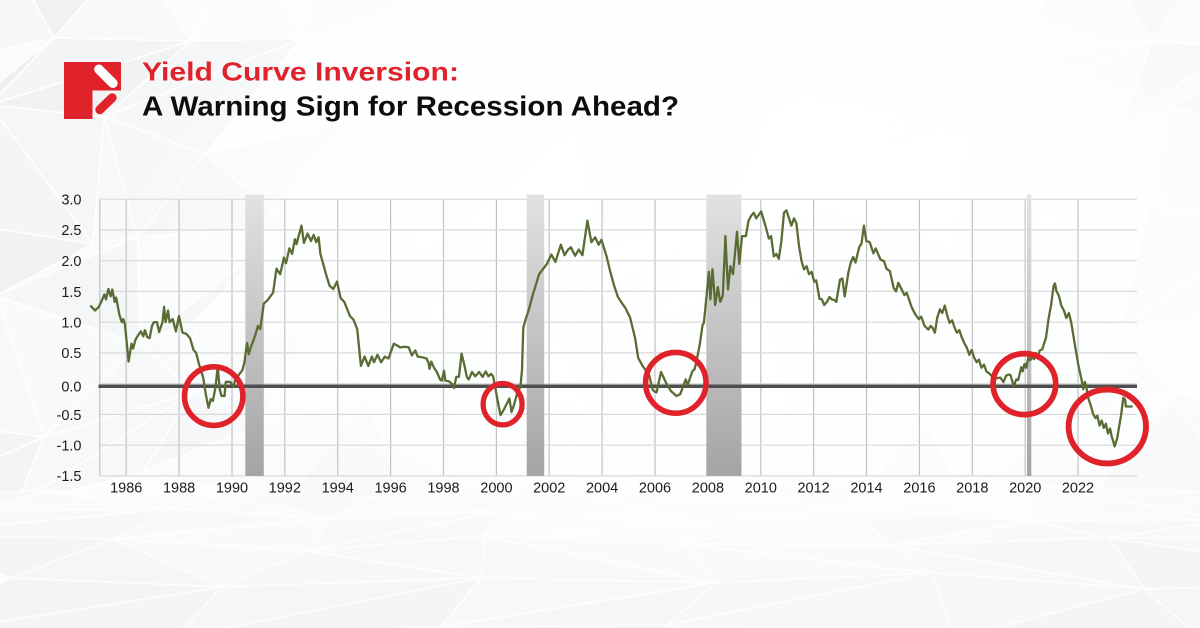 The image size is (1200, 628). Describe the element at coordinates (300, 72) in the screenshot. I see `svg-text: Yield Curve Inversion:` at that location.